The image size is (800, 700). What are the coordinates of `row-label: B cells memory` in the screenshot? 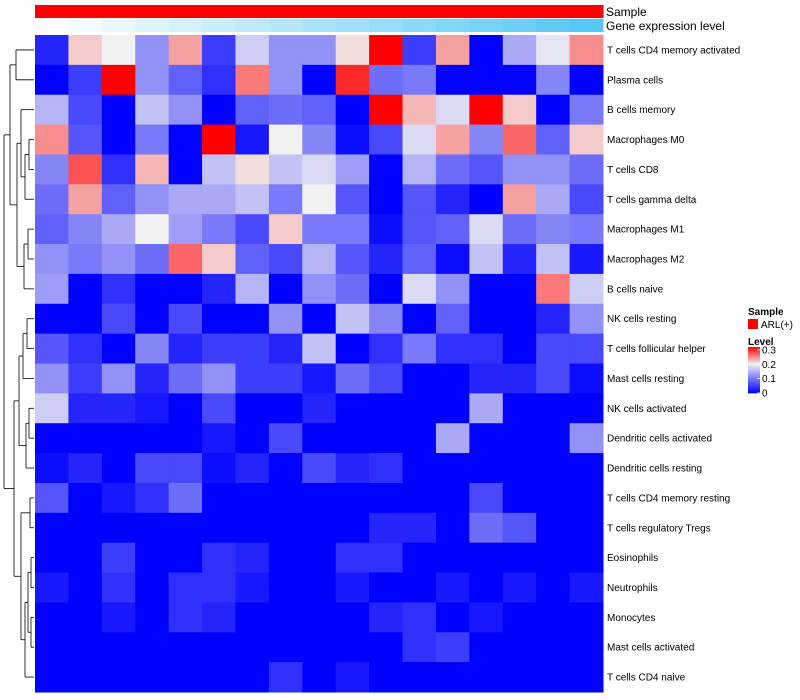 It's located at (641, 110).